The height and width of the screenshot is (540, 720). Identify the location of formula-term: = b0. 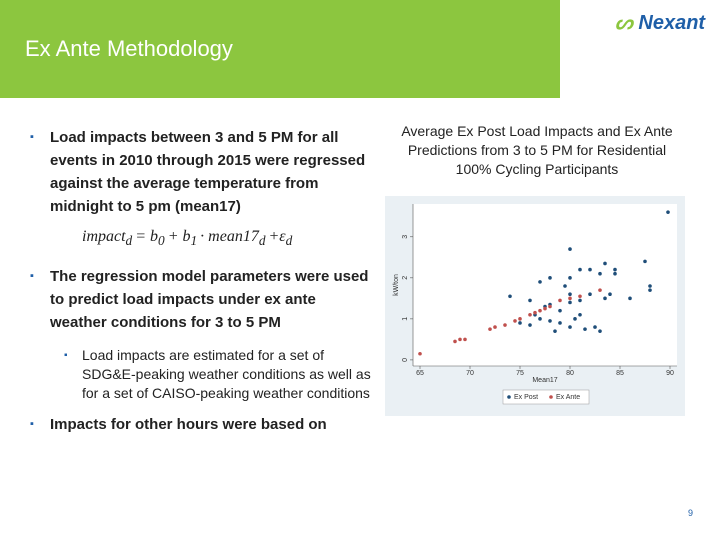
(150, 238).